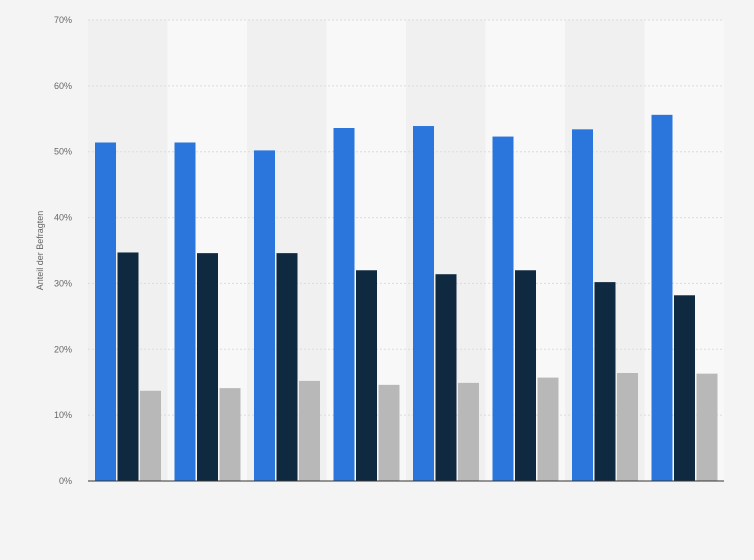 This screenshot has height=560, width=754. I want to click on y-tick-label: 60%, so click(63, 86).